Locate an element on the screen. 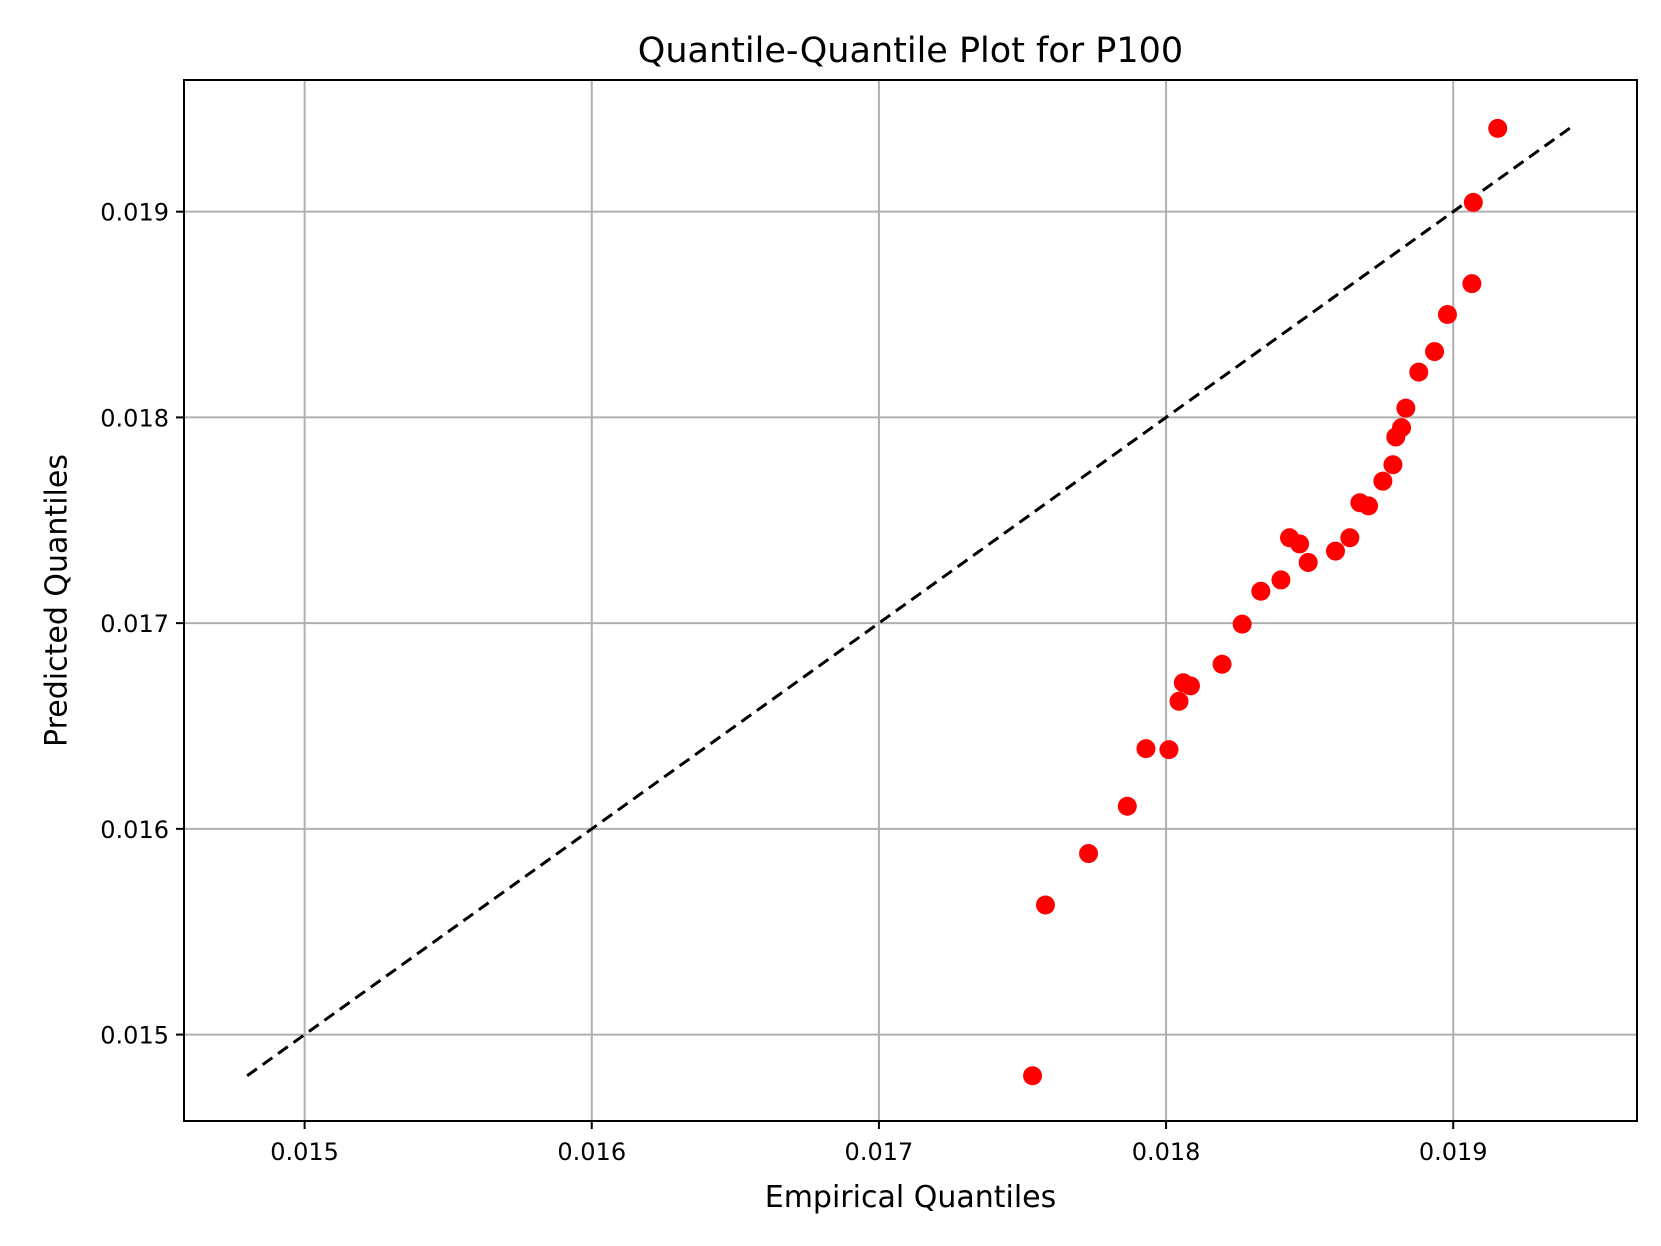 The image size is (1661, 1246). y-tick-label: 0.018 is located at coordinates (134, 418).